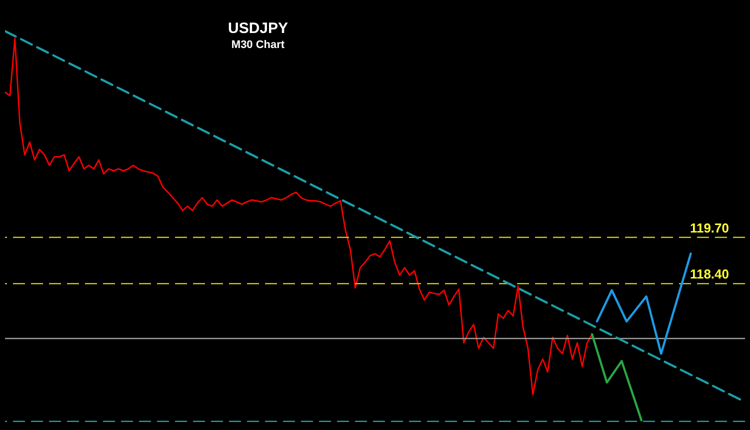 Image resolution: width=750 pixels, height=430 pixels. What do you see at coordinates (258, 45) in the screenshot?
I see `text: M30 Chart` at bounding box center [258, 45].